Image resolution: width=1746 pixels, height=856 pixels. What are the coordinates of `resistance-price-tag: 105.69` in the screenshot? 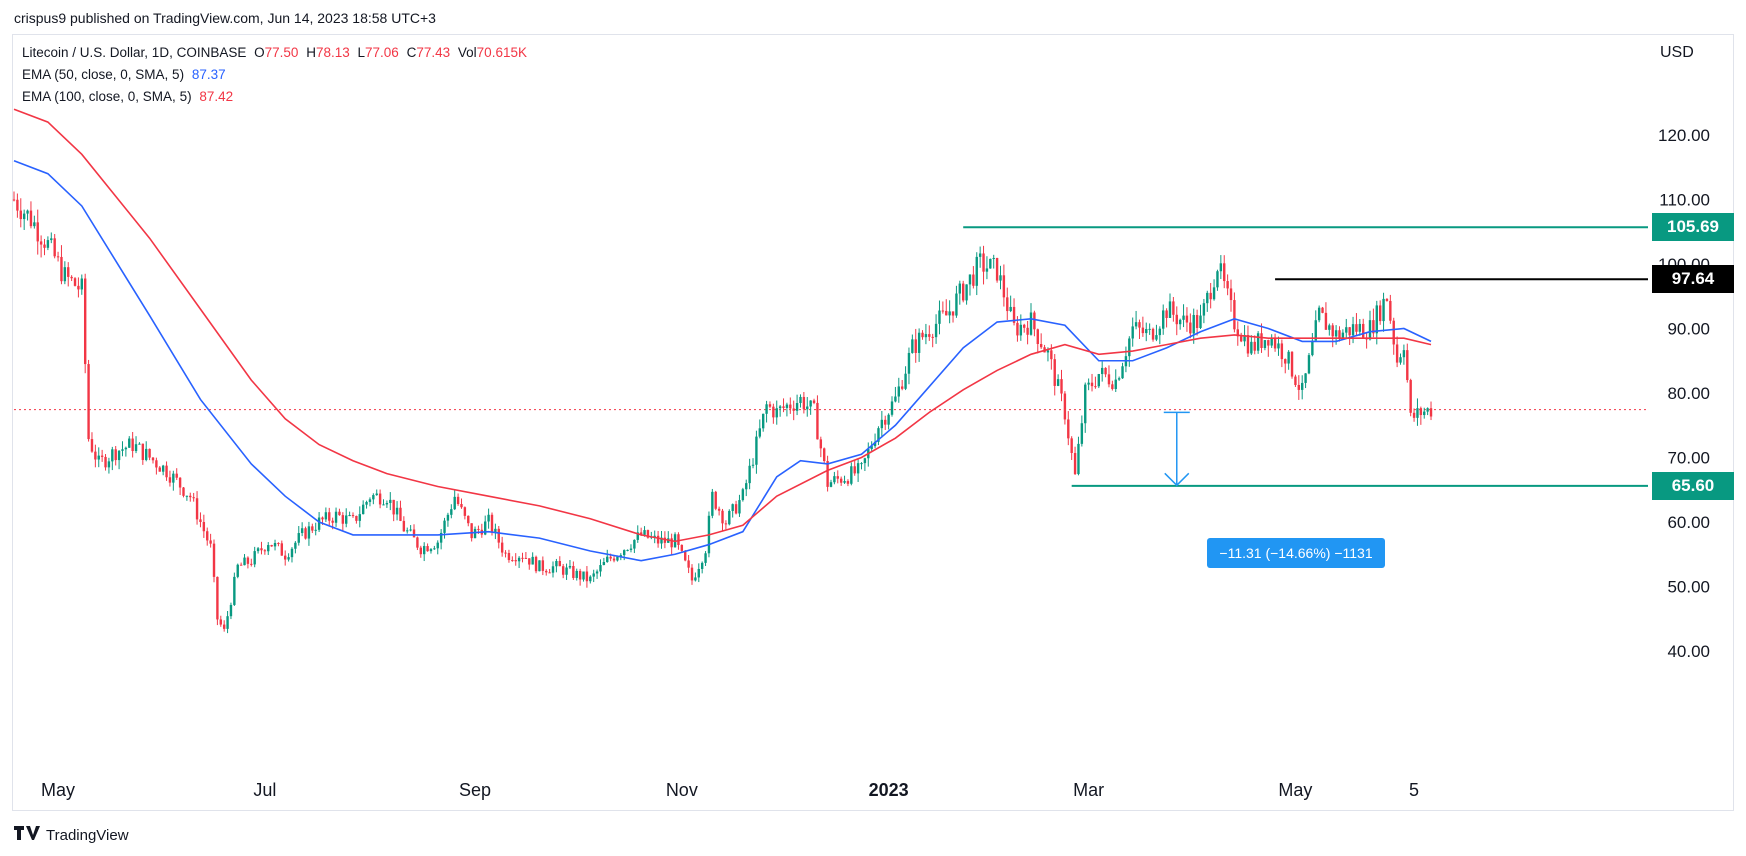 It's located at (1693, 227).